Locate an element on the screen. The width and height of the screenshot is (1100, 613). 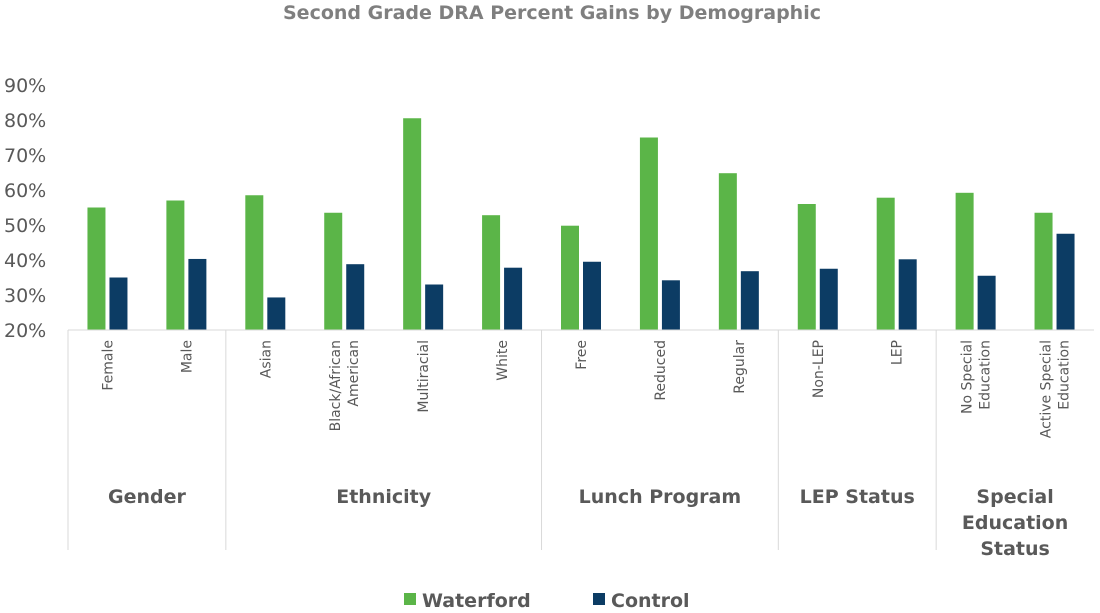
category-label: Male is located at coordinates (187, 356).